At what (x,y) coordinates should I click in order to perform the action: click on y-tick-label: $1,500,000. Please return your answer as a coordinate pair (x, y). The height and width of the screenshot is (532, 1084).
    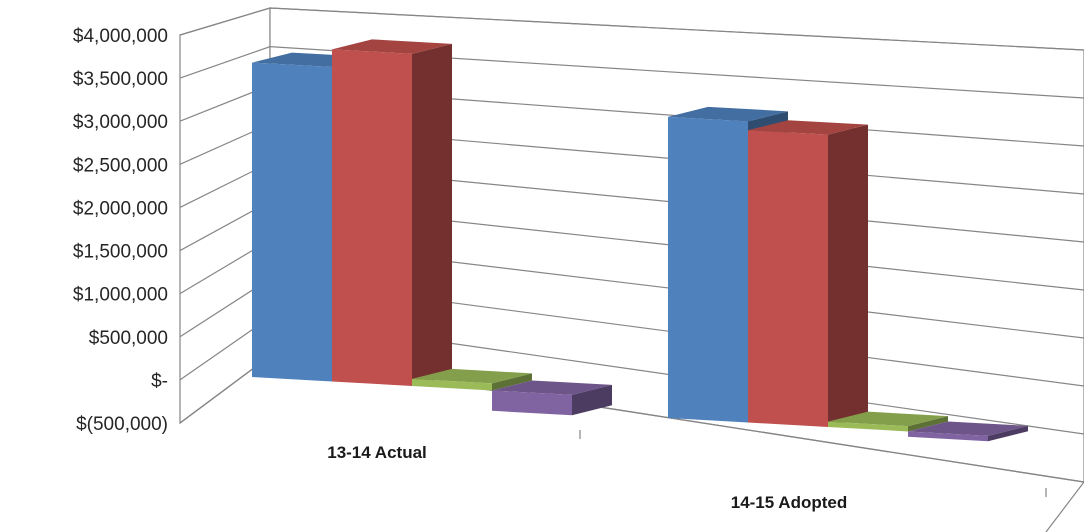
    Looking at the image, I should click on (120, 252).